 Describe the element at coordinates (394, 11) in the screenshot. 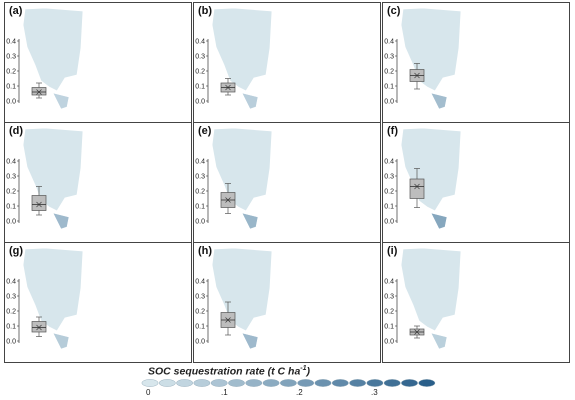

I see `panel-label: (c)` at that location.